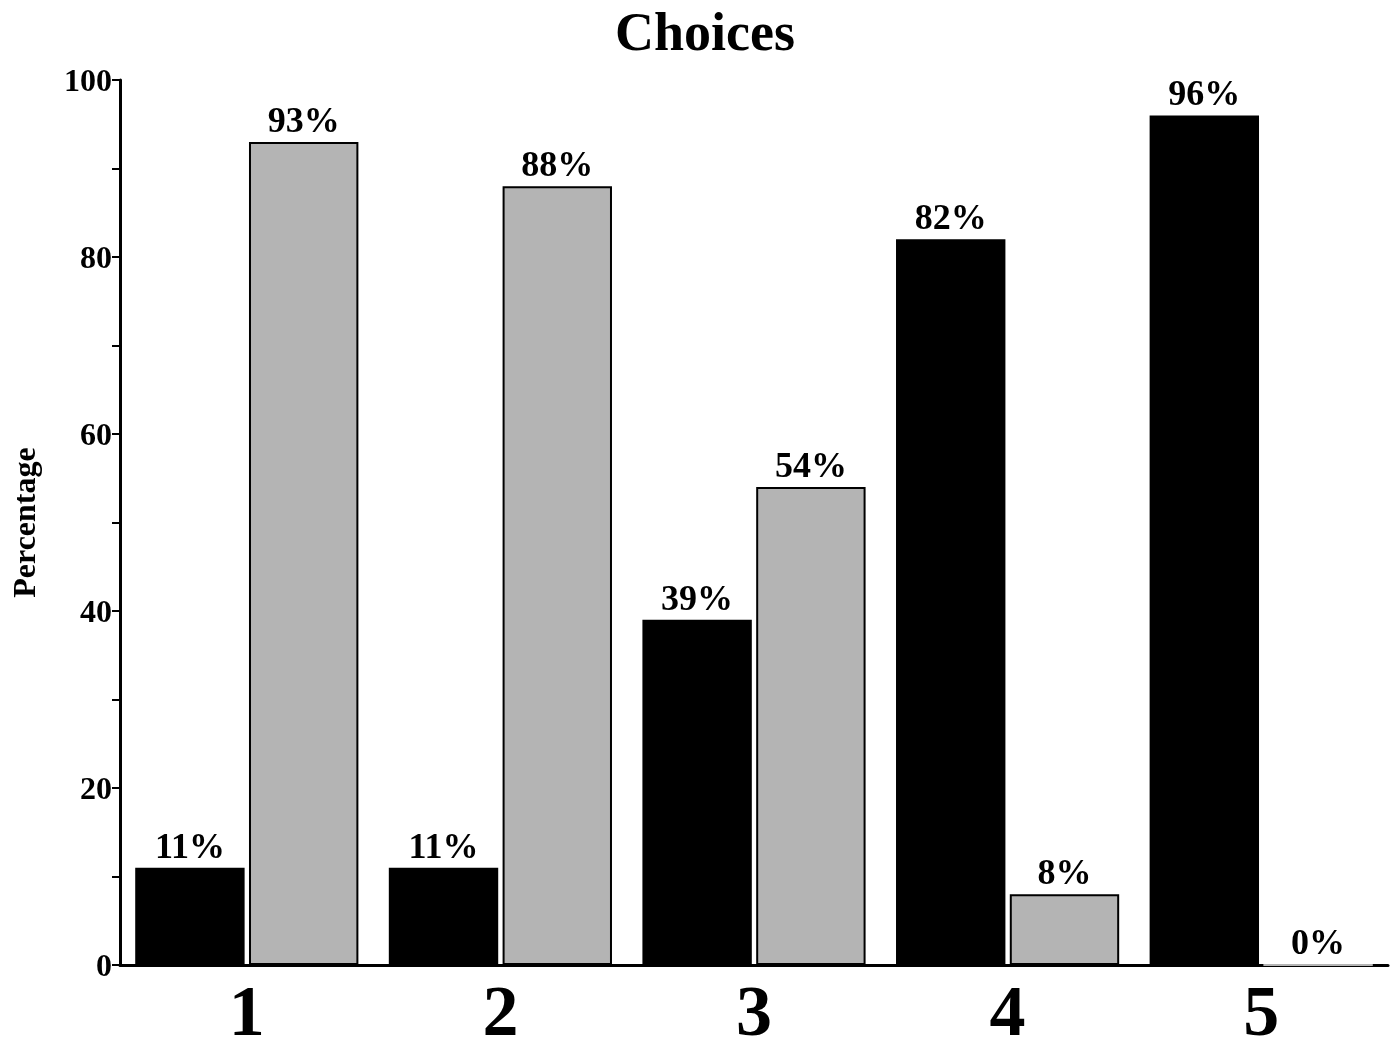 This screenshot has width=1392, height=1053. What do you see at coordinates (96, 788) in the screenshot?
I see `y-tick-label: 20` at bounding box center [96, 788].